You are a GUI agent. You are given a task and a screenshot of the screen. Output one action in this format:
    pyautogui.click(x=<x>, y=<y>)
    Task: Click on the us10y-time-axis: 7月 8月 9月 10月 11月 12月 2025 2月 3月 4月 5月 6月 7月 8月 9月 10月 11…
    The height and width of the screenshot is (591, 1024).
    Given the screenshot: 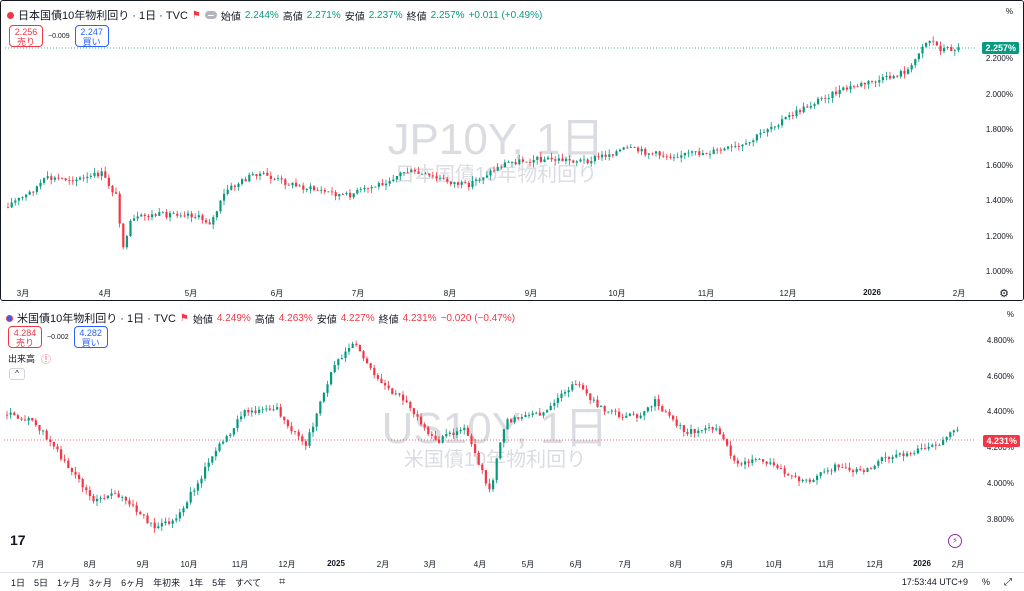 What is the action you would take?
    pyautogui.click(x=488, y=563)
    